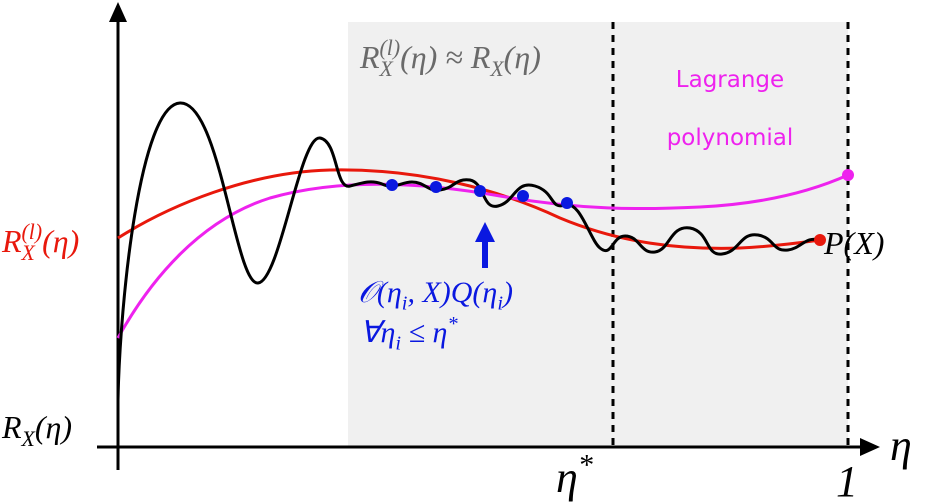 This screenshot has height=503, width=947. I want to click on rx-label: RX(η), so click(36, 430).